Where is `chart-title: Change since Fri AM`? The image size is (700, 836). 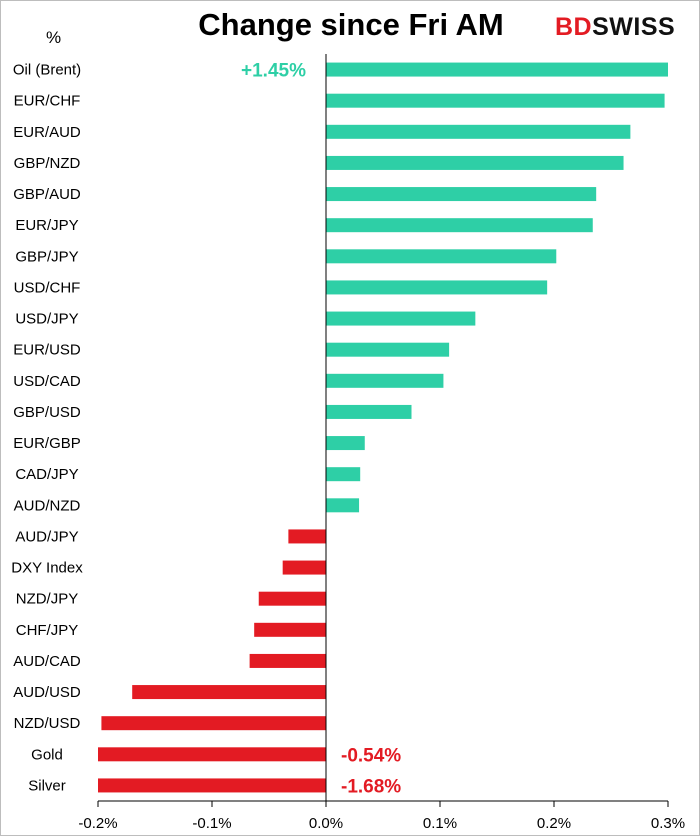 chart-title: Change since Fri AM is located at coordinates (351, 24).